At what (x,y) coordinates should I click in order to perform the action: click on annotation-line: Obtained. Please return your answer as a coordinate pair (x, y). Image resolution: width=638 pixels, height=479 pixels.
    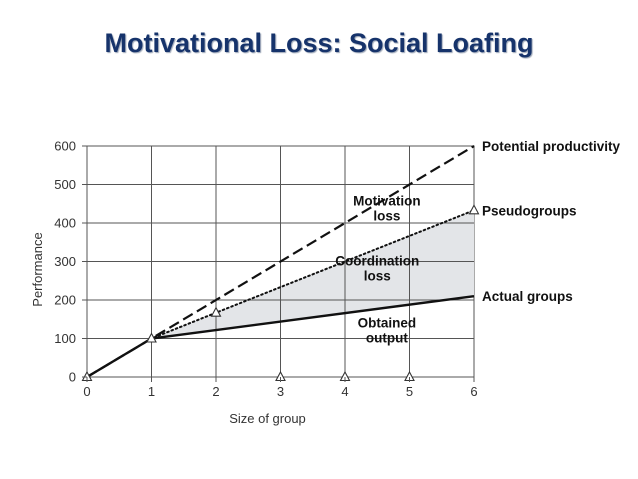
    Looking at the image, I should click on (387, 323).